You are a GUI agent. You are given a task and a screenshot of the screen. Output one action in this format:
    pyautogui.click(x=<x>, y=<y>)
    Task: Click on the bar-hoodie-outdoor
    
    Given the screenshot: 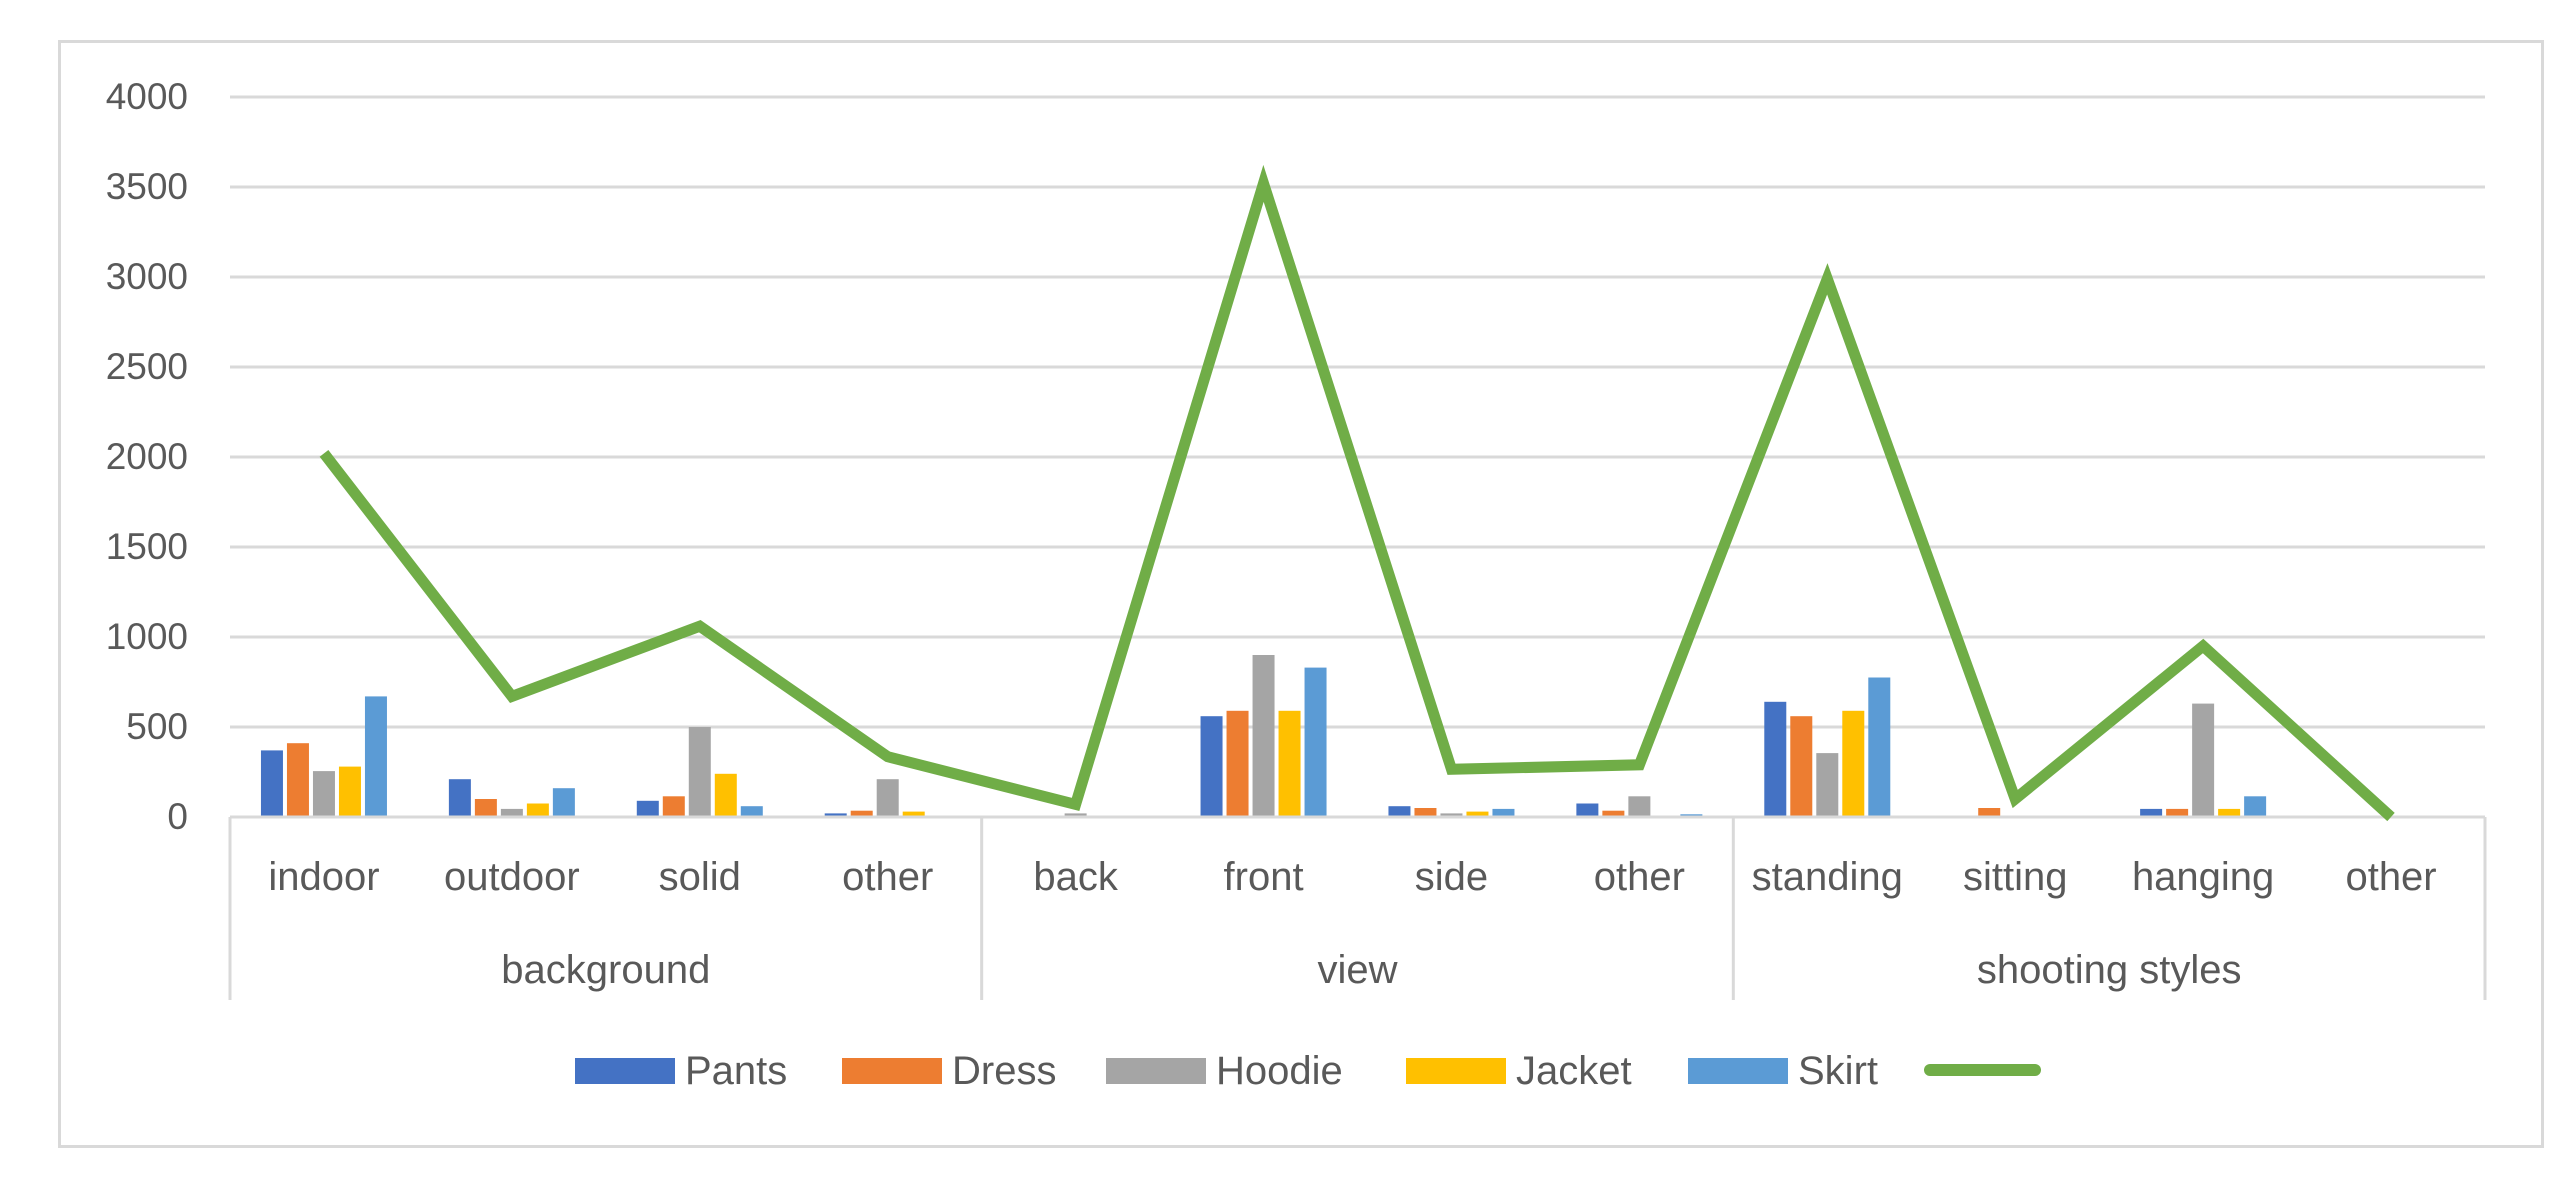 What is the action you would take?
    pyautogui.click(x=511, y=812)
    